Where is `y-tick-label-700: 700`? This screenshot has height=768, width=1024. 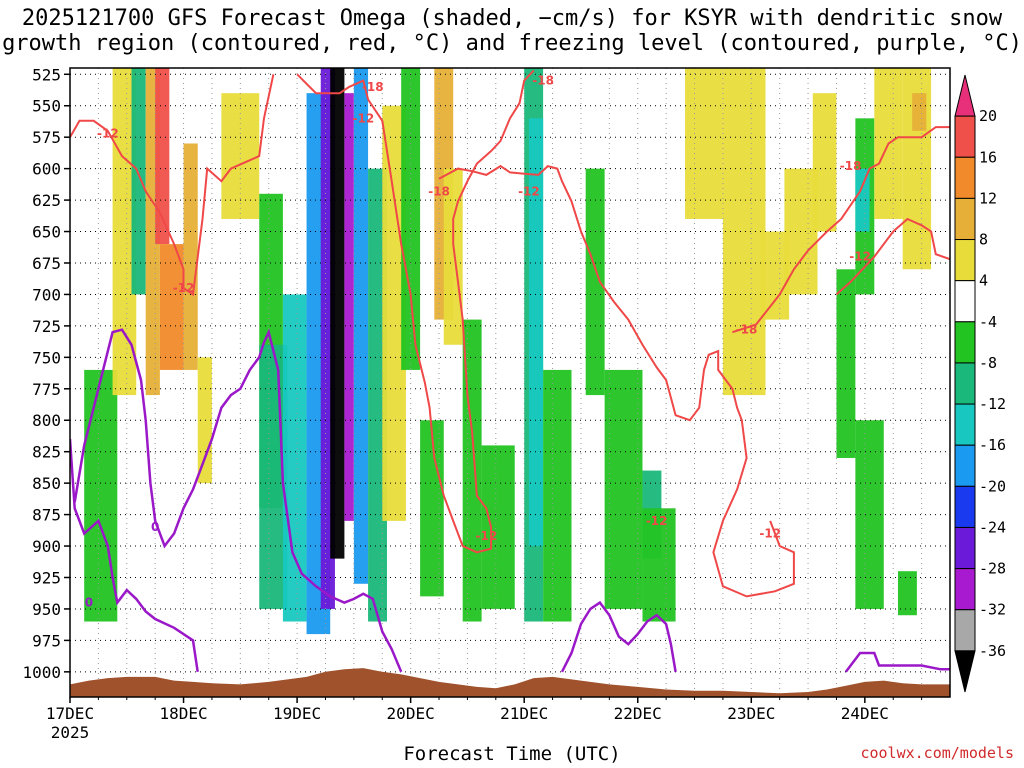 y-tick-label-700: 700 is located at coordinates (46, 294).